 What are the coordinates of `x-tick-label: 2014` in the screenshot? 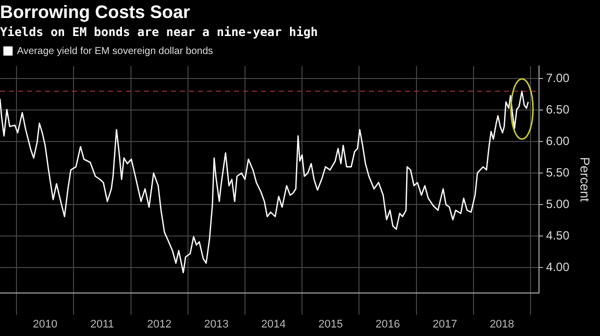 It's located at (273, 324).